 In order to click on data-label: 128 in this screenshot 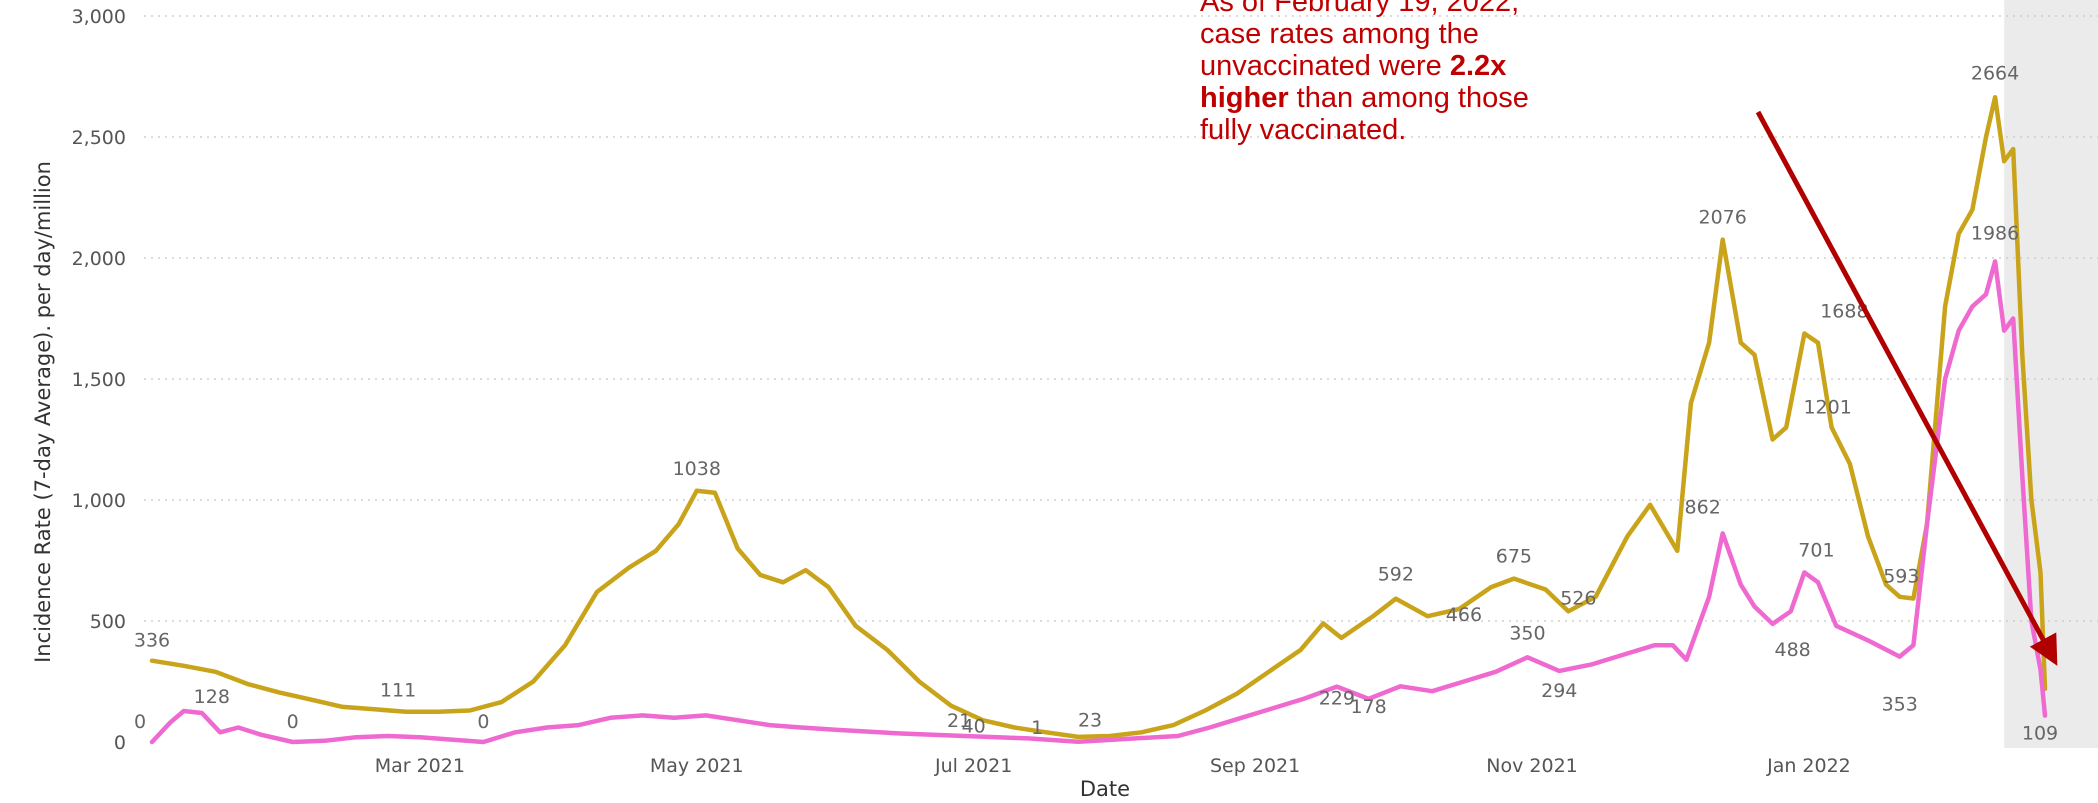, I will do `click(212, 697)`.